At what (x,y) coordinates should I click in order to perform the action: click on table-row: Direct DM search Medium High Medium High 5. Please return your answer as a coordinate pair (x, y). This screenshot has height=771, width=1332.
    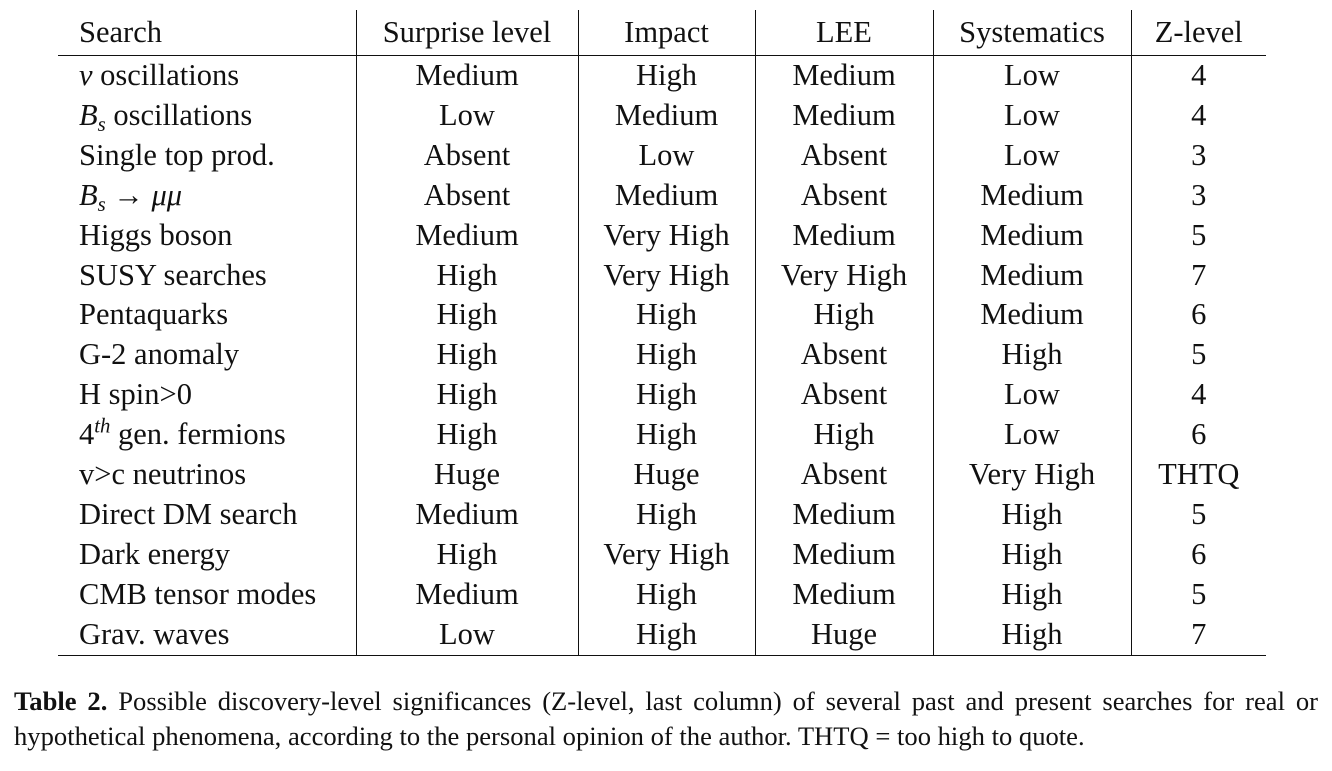
    Looking at the image, I should click on (662, 514).